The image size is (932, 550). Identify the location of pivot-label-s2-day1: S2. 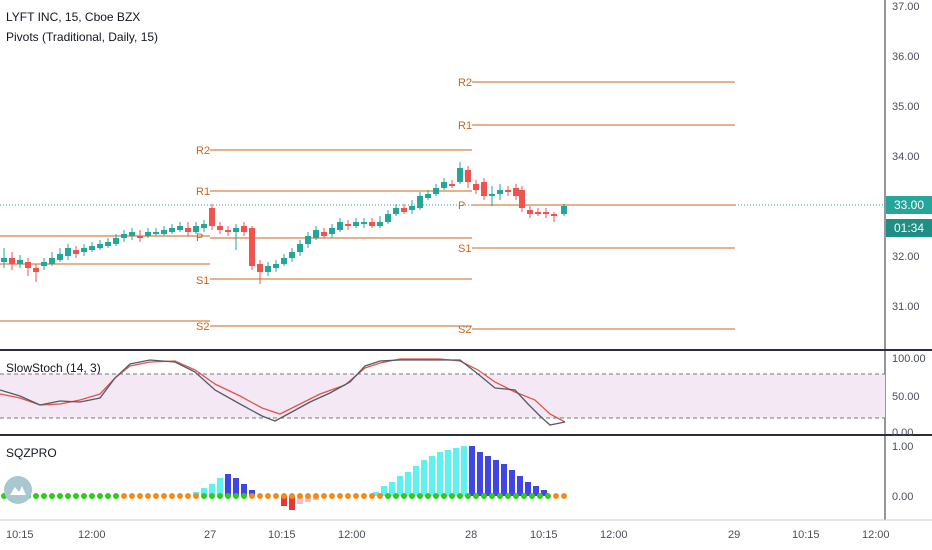
(202, 327).